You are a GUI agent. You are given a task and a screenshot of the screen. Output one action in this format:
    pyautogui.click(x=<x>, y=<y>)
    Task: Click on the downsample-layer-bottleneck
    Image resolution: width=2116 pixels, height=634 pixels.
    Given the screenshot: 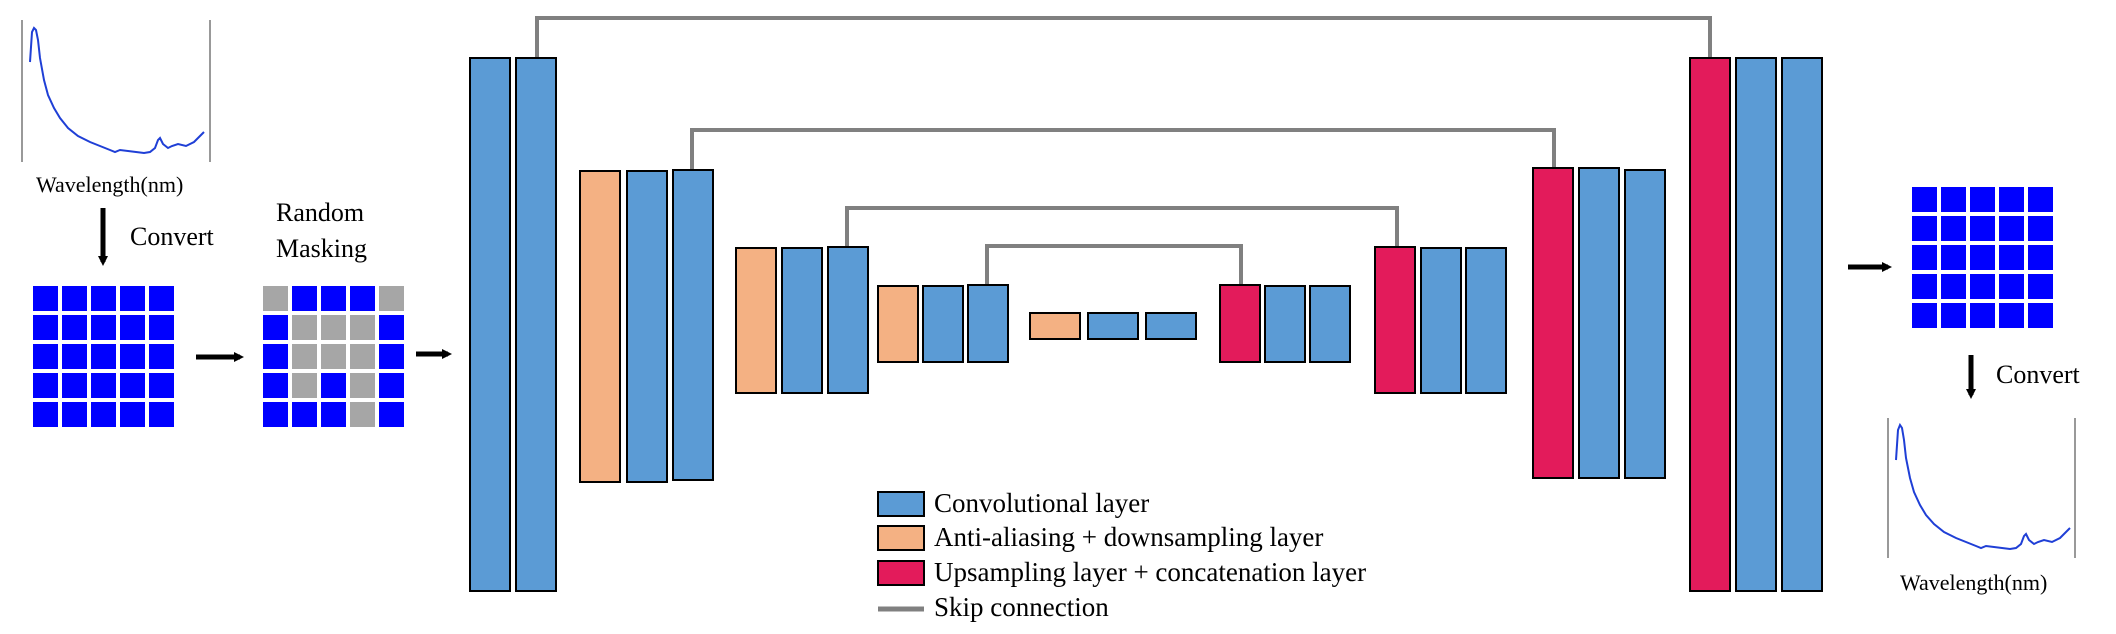 What is the action you would take?
    pyautogui.click(x=1055, y=326)
    